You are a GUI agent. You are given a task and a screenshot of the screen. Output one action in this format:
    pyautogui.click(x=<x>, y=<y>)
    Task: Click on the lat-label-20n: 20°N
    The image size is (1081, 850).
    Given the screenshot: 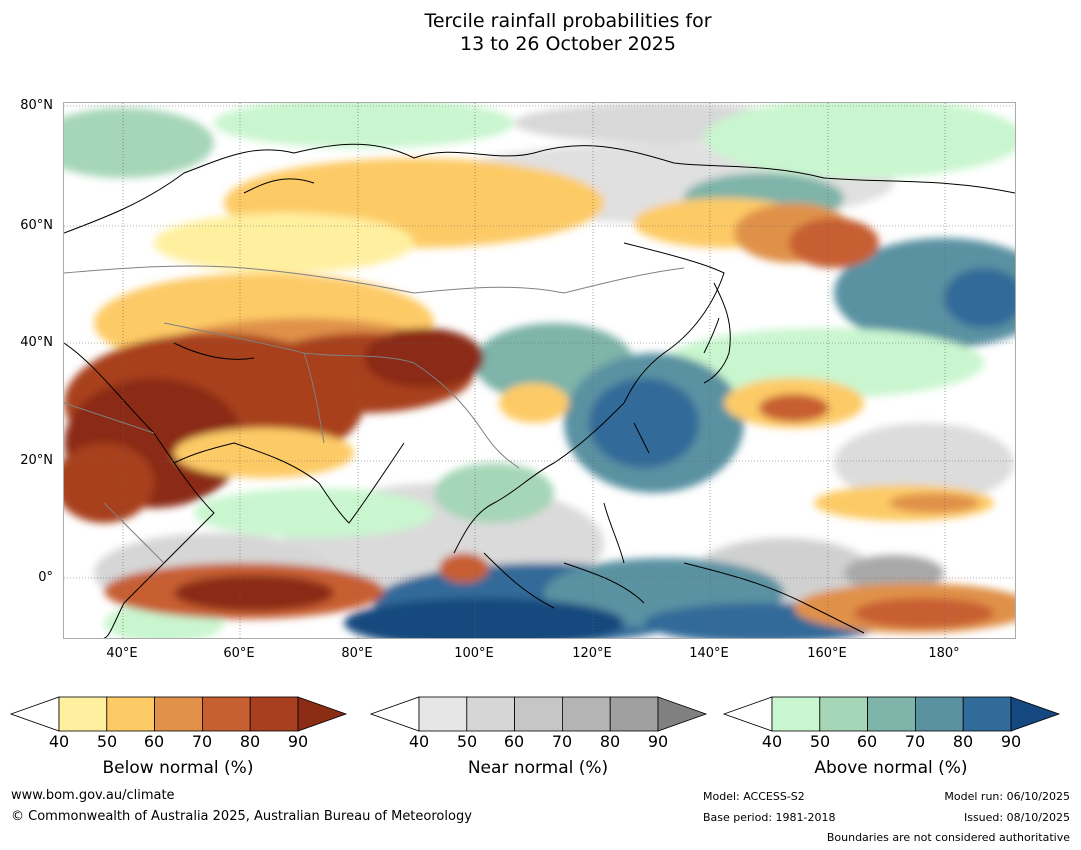 What is the action you would take?
    pyautogui.click(x=36, y=460)
    